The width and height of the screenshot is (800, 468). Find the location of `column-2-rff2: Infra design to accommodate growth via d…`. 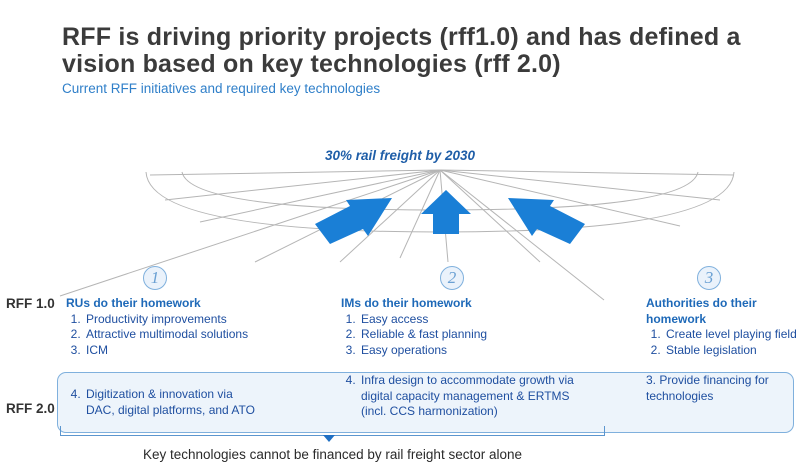

column-2-rff2: Infra design to accommodate growth via d… is located at coordinates (461, 396).